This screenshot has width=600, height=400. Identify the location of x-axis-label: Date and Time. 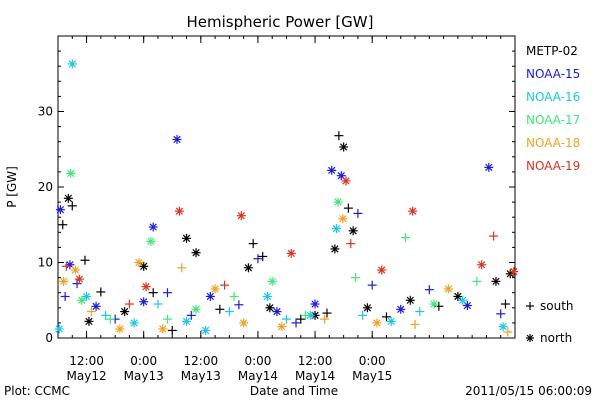
(294, 391).